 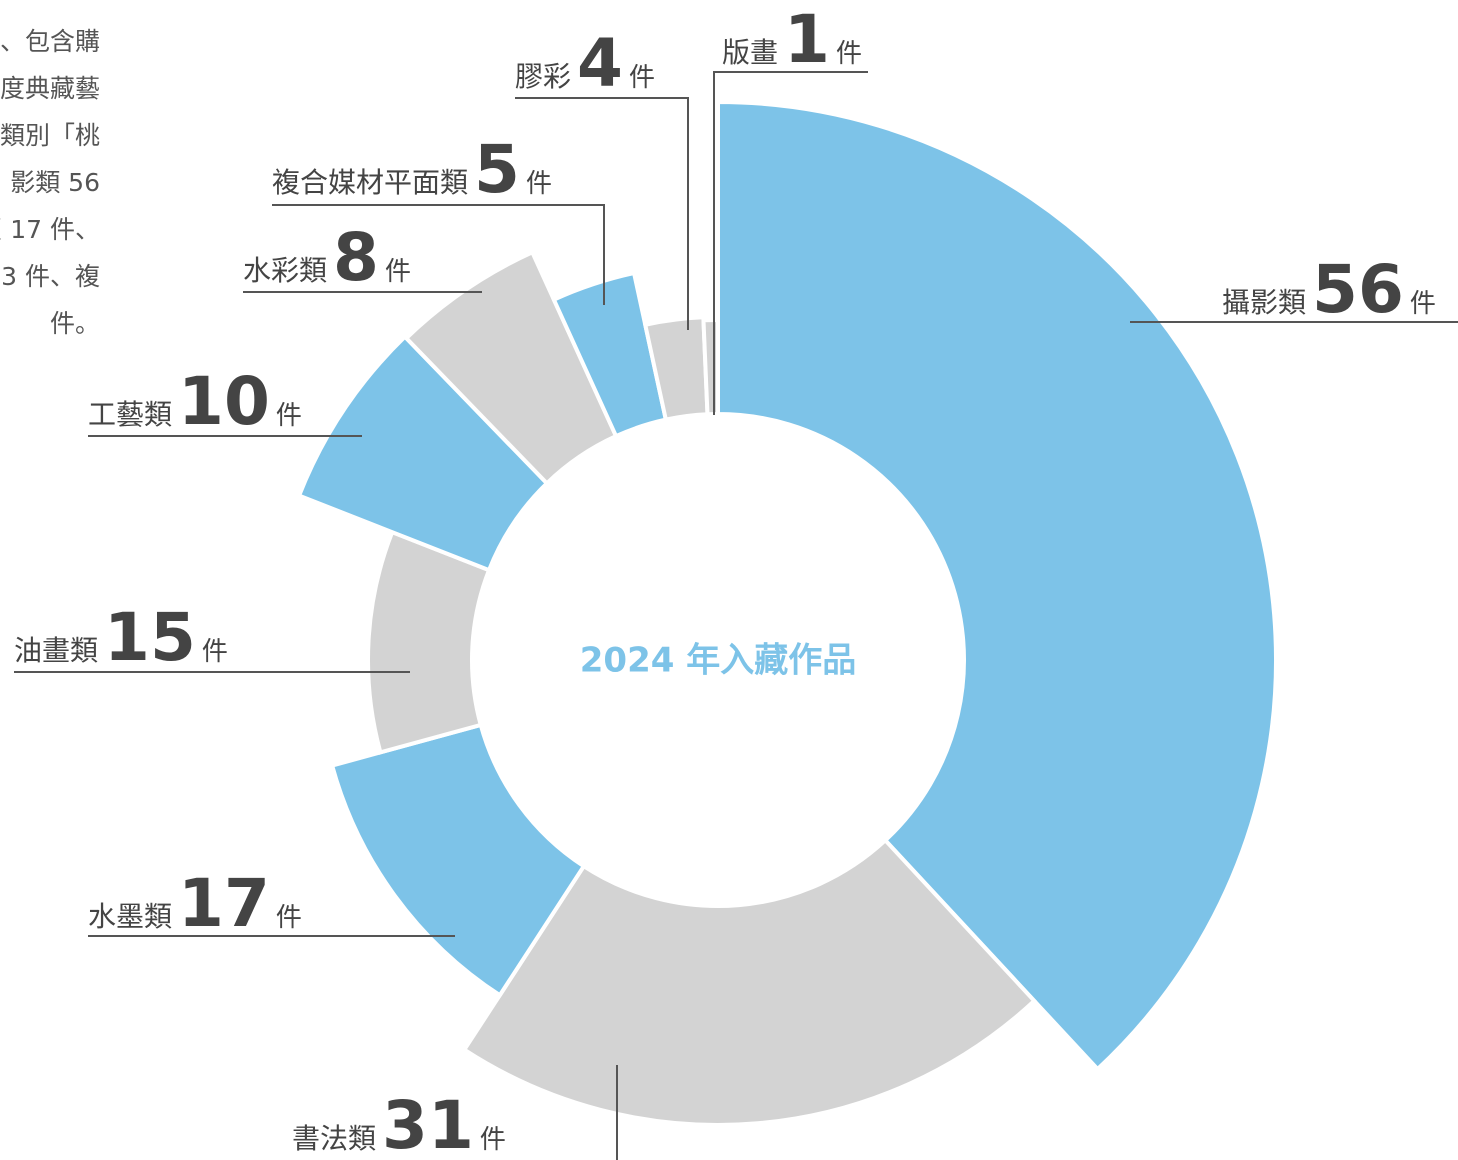 I want to click on slice-label: 攝影類56 件, so click(x=1329, y=289).